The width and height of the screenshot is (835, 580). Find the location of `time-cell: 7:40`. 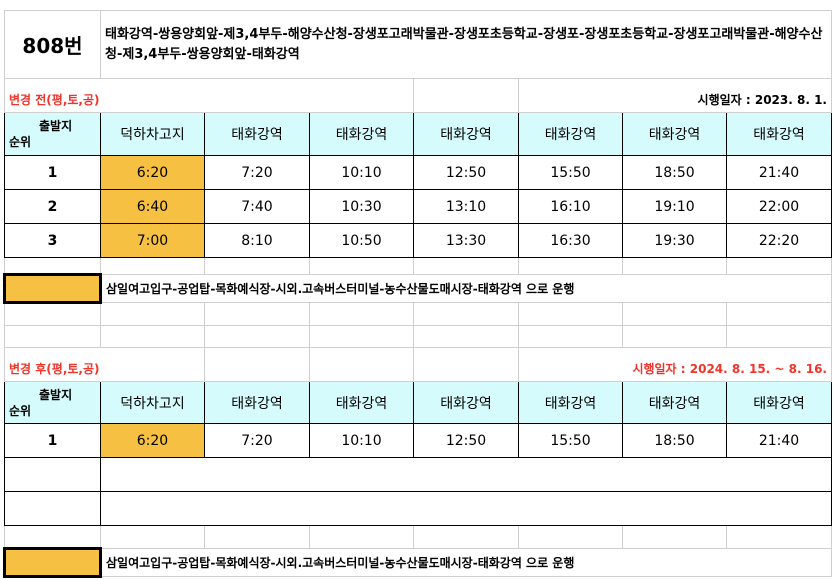

time-cell: 7:40 is located at coordinates (257, 206).